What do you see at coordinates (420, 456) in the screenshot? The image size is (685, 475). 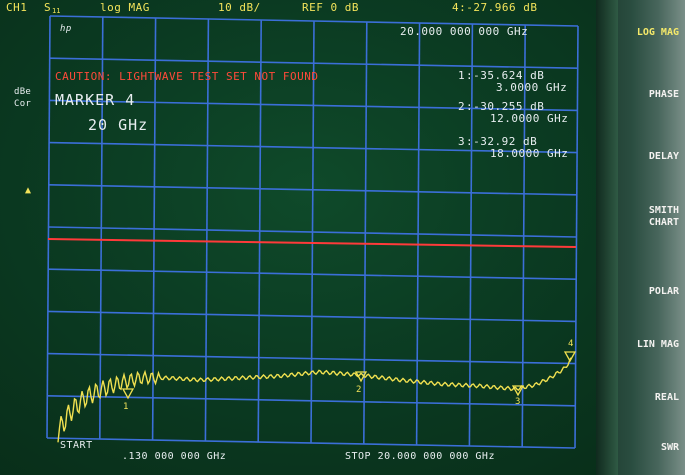 I see `stop-frequency: STOP 20.000 000 000 GHz` at bounding box center [420, 456].